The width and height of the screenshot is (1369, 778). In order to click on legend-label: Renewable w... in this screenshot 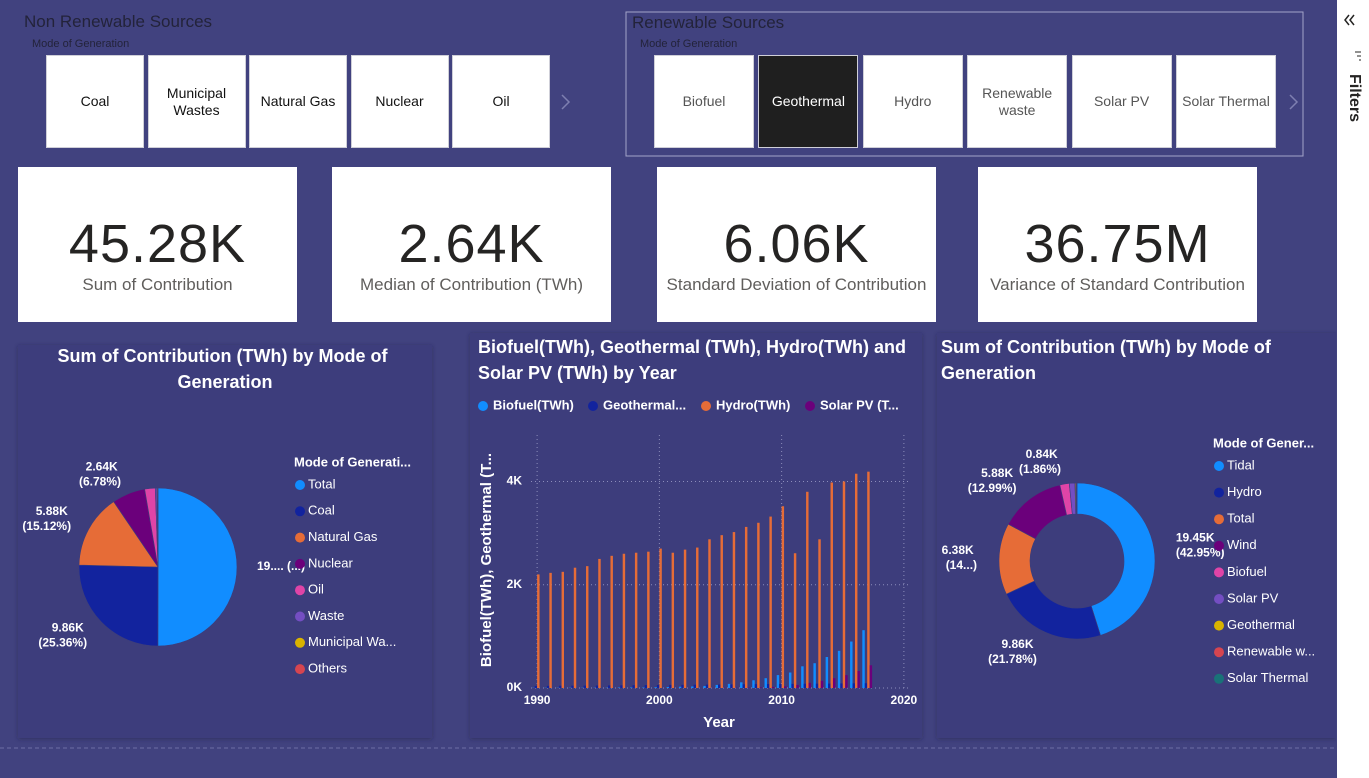, I will do `click(1271, 651)`.